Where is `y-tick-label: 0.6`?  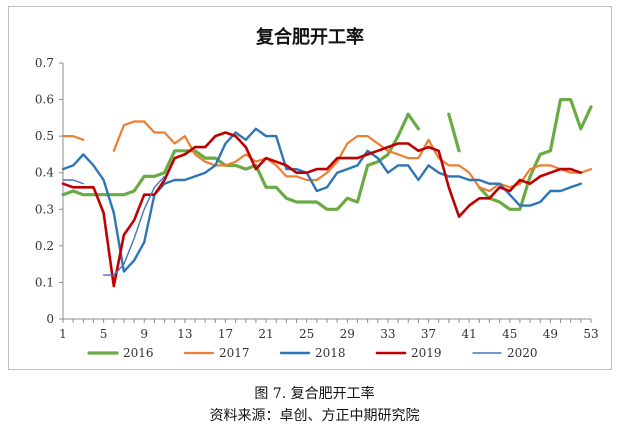 y-tick-label: 0.6 is located at coordinates (44, 100).